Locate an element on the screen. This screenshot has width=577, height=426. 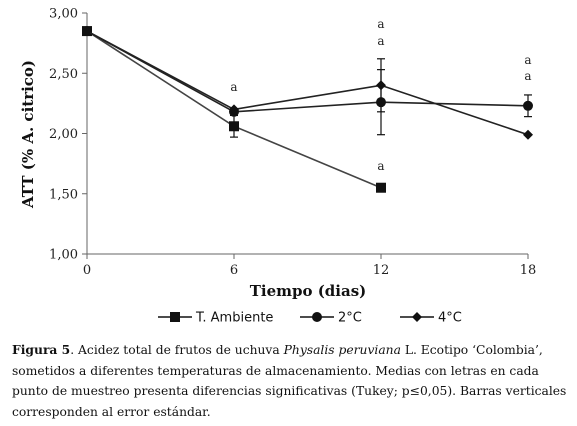
legend-item: 4°C is located at coordinates (431, 318).